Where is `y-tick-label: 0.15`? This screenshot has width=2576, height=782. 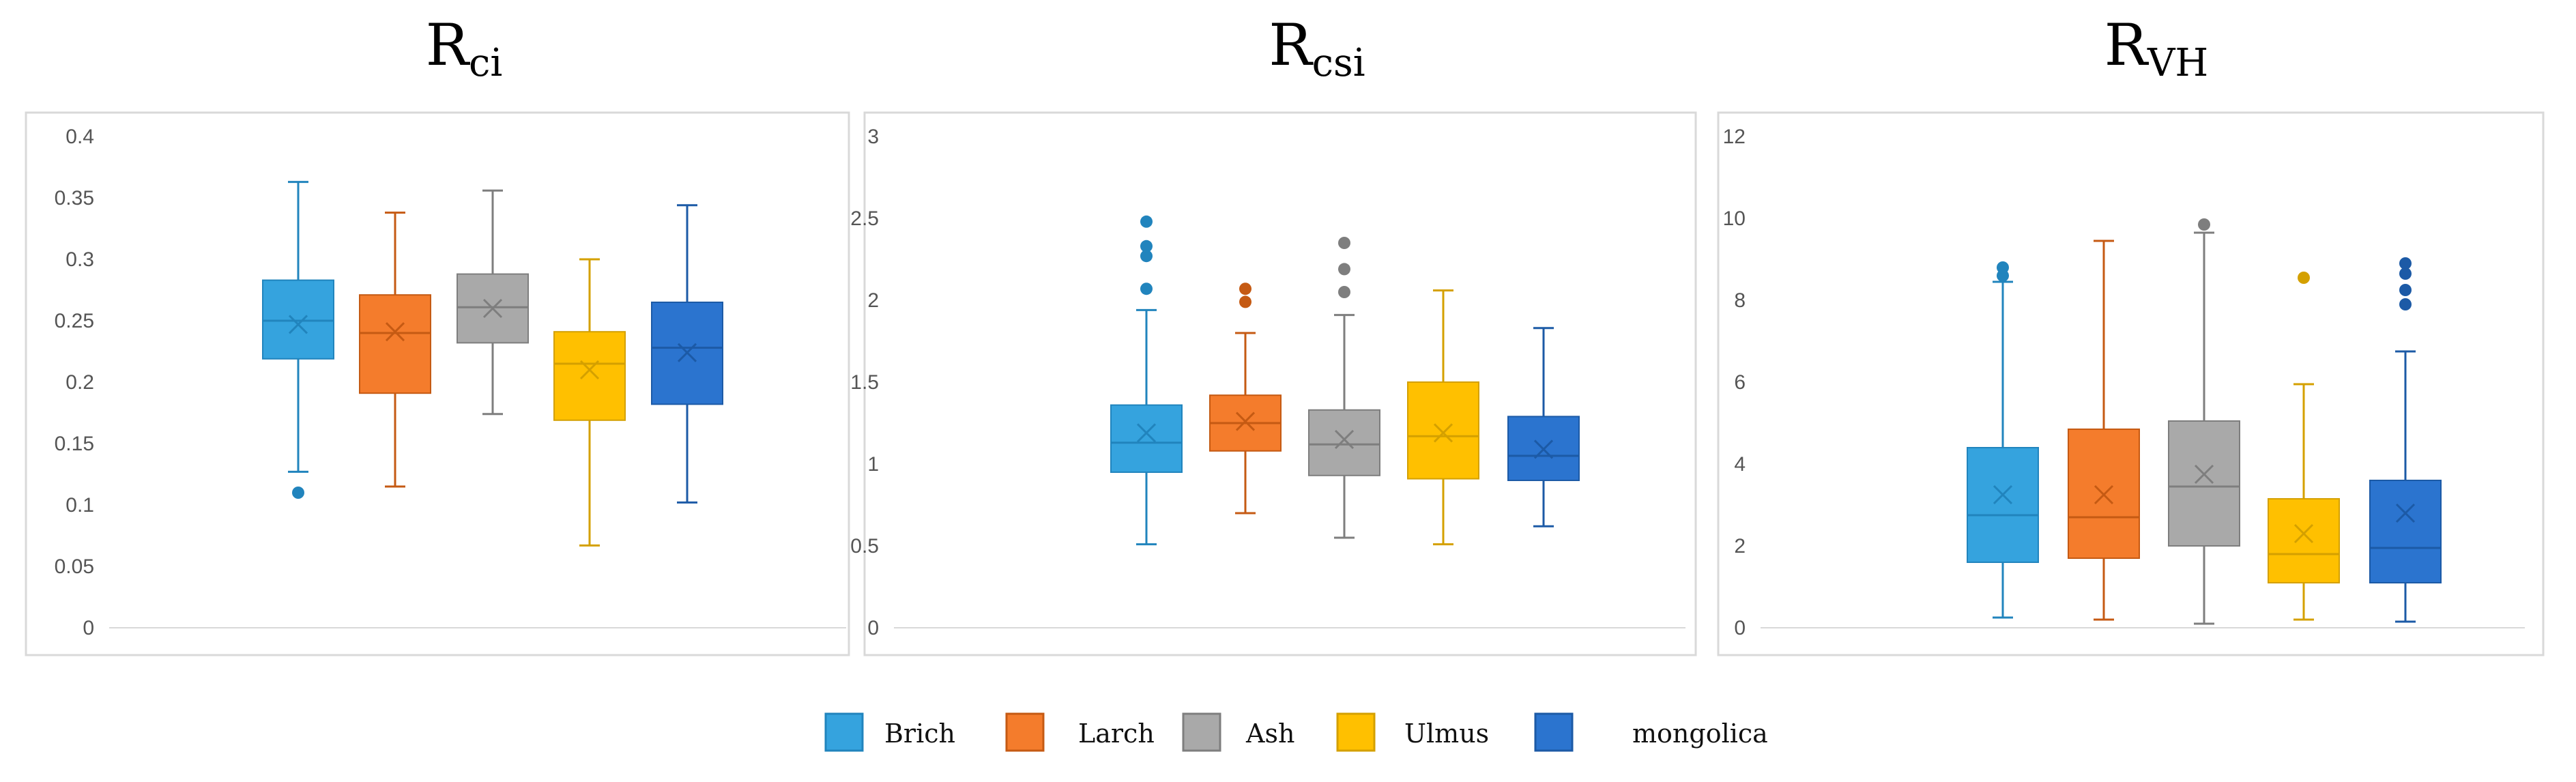 y-tick-label: 0.15 is located at coordinates (74, 444).